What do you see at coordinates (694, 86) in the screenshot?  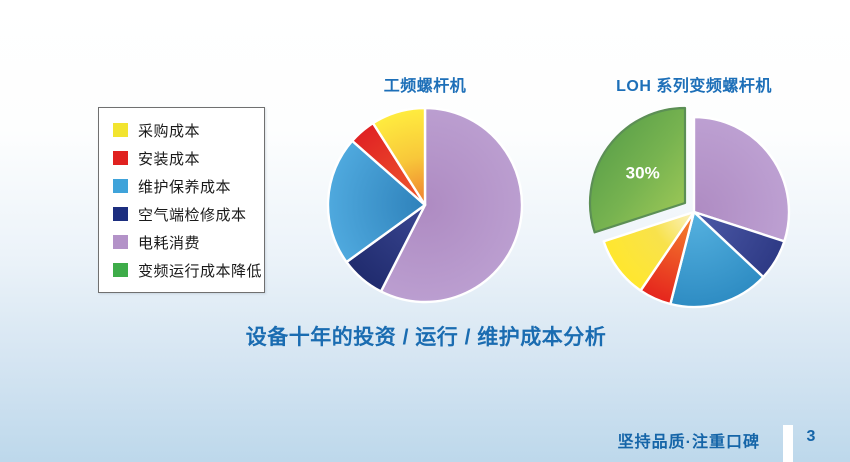 I see `chart-title-variable-frequency: LOH 系列变频螺杆机` at bounding box center [694, 86].